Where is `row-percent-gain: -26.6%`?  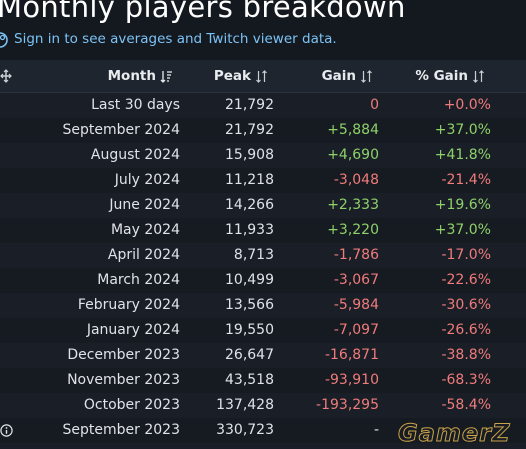
row-percent-gain: -26.6% is located at coordinates (466, 330).